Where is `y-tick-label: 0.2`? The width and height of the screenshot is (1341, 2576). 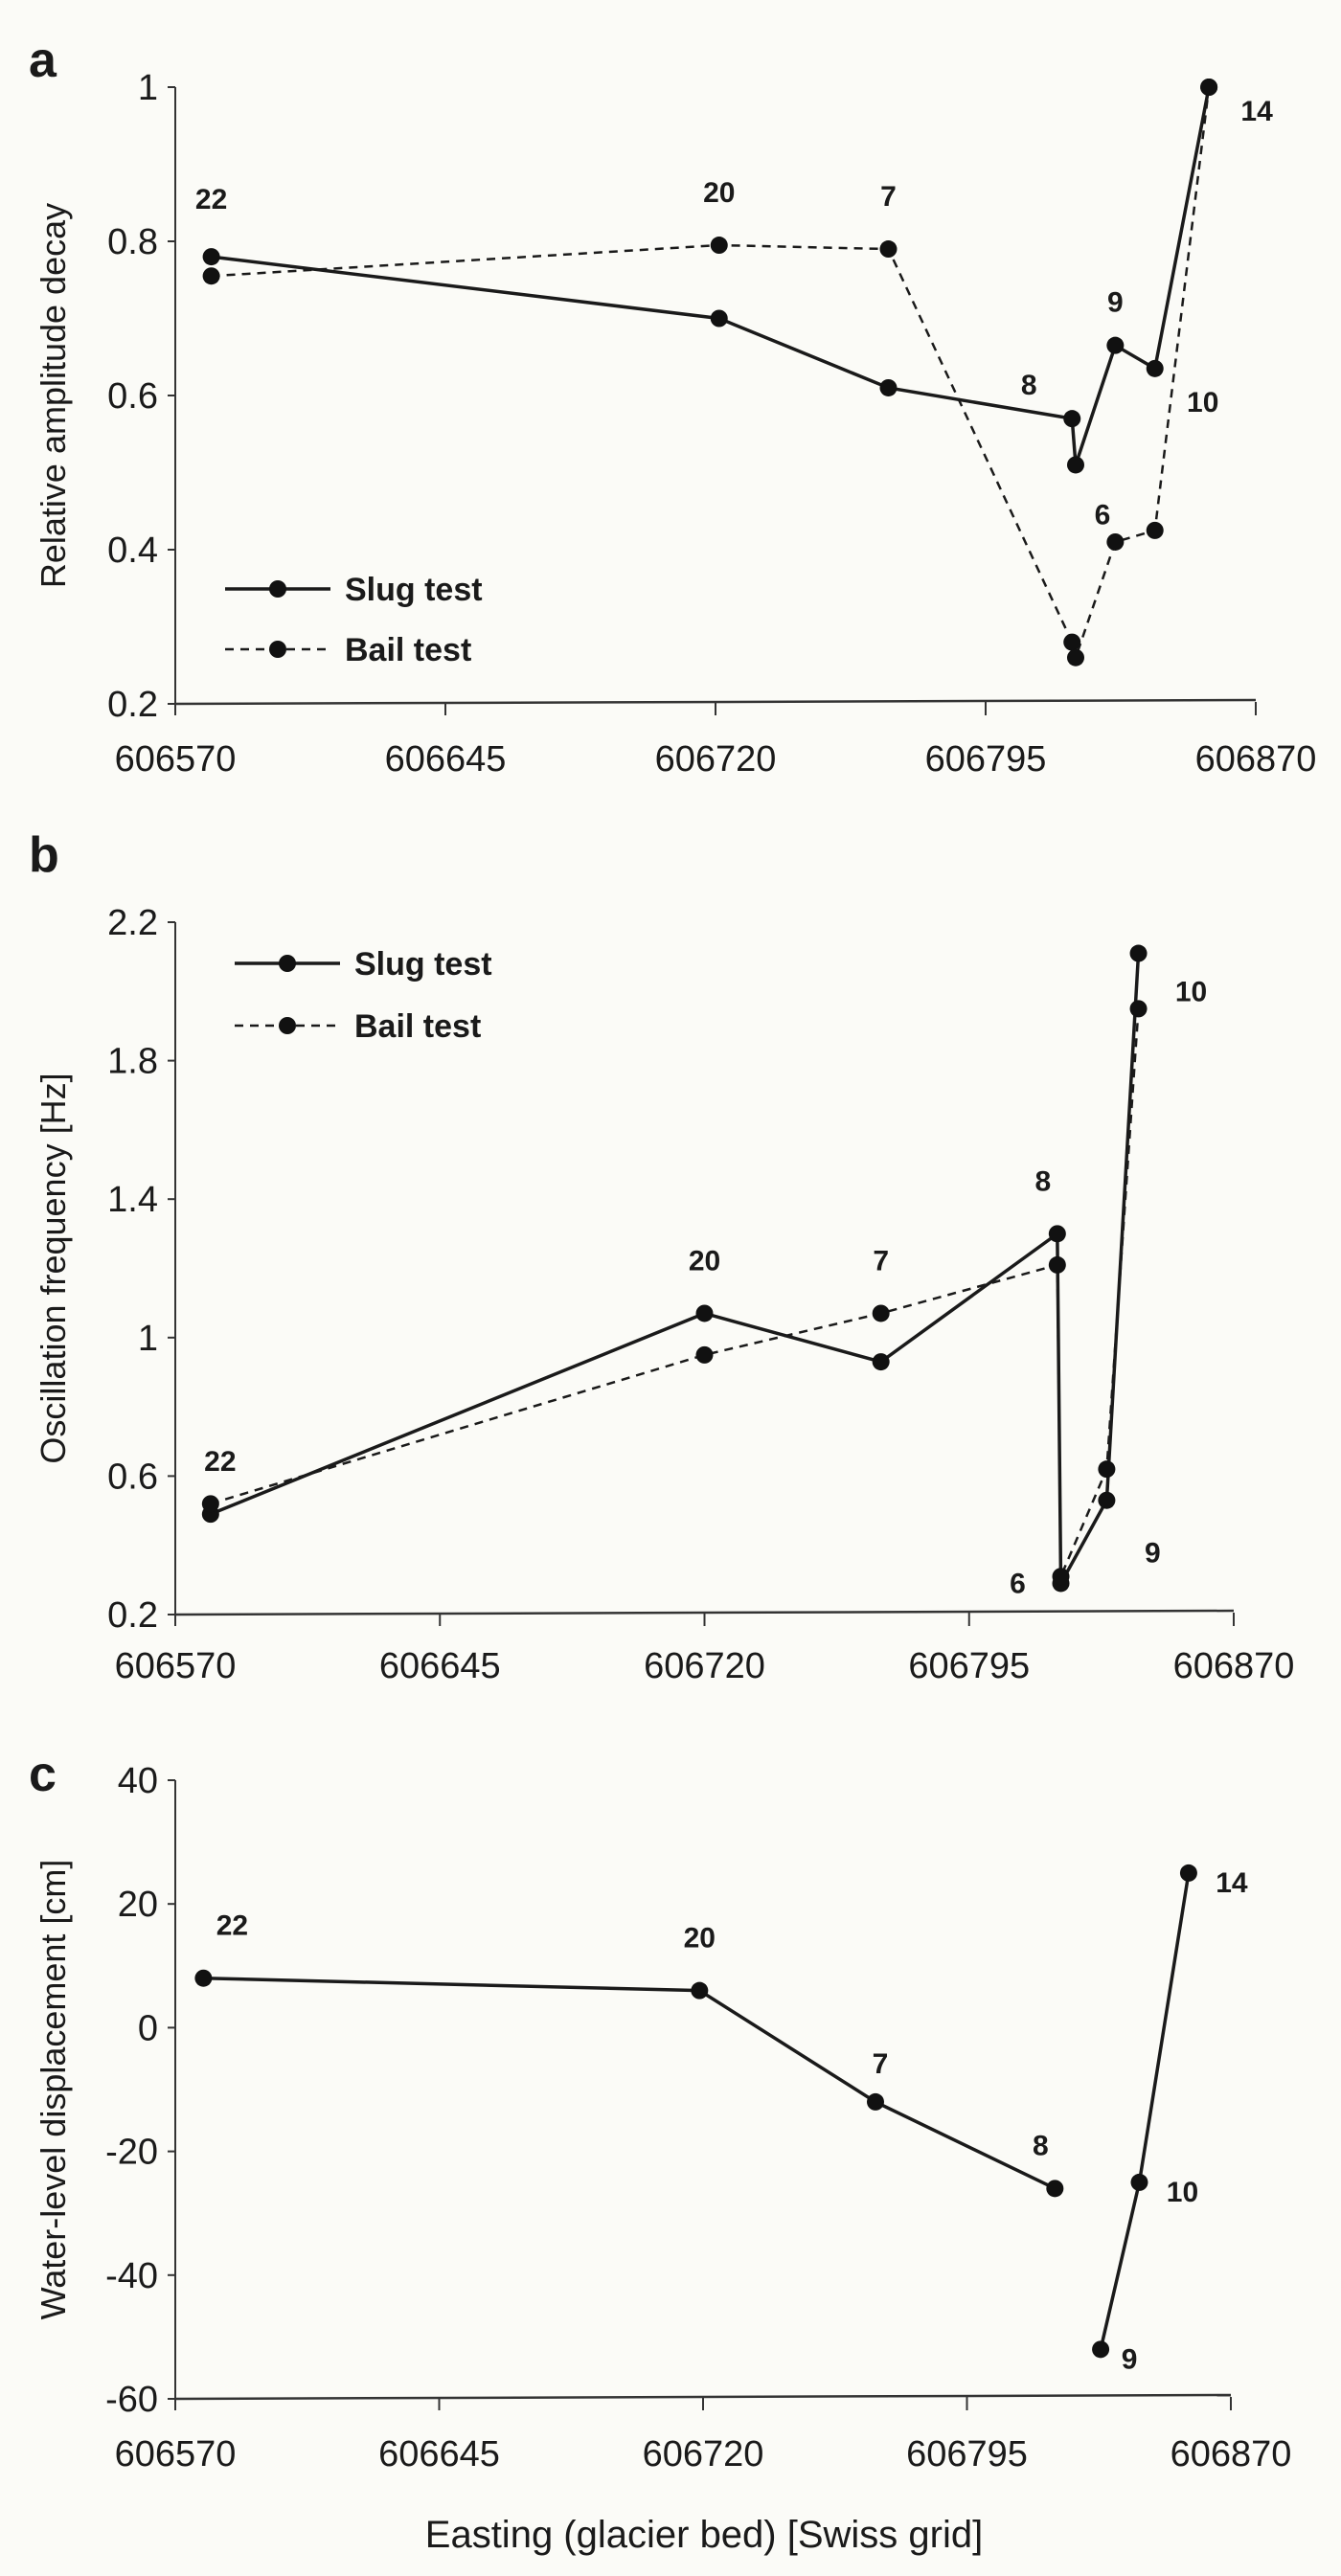
y-tick-label: 0.2 is located at coordinates (132, 705).